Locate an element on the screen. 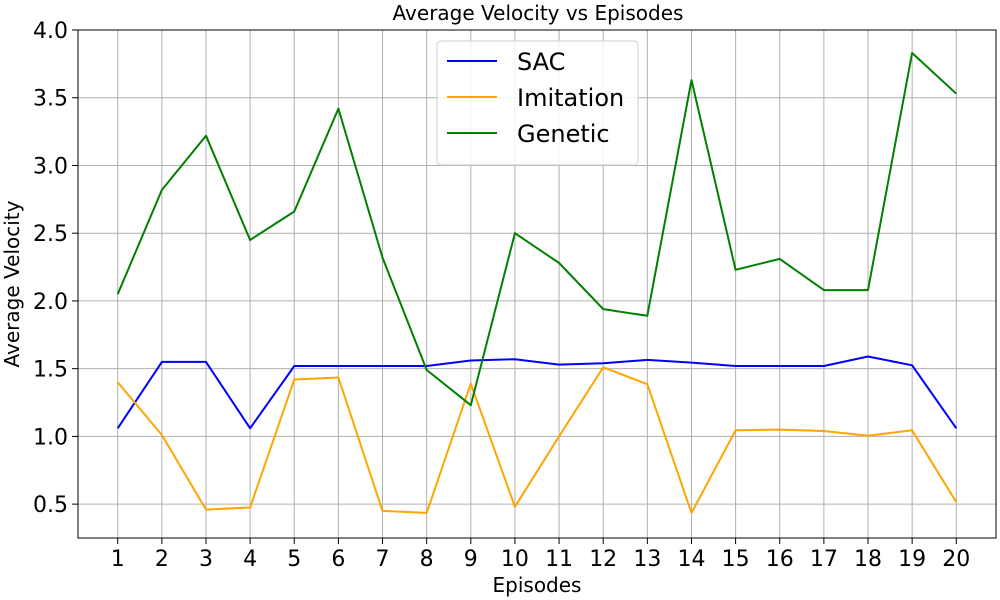 The height and width of the screenshot is (600, 1000). legend: SAC Imitation Genetic is located at coordinates (537, 103).